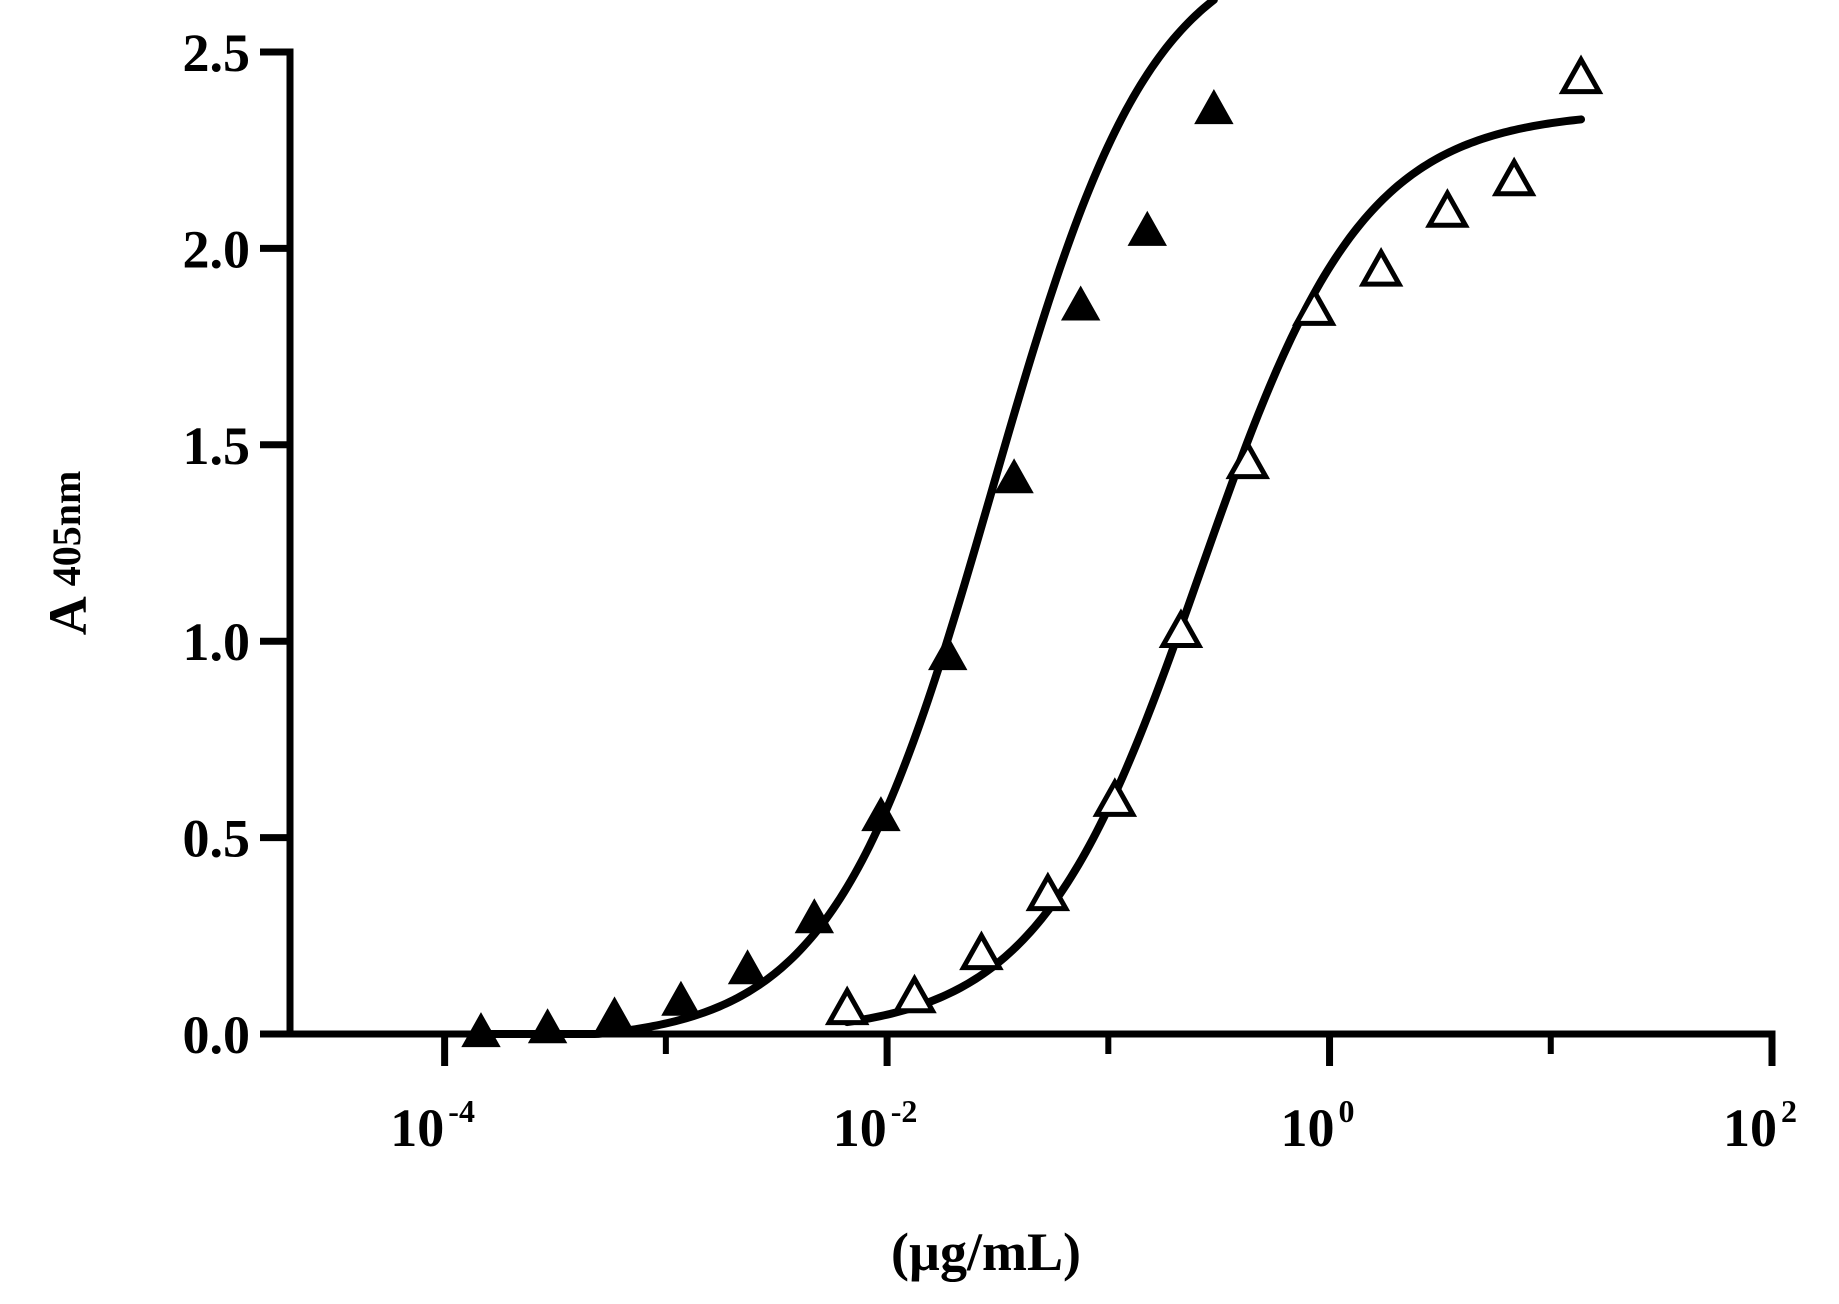 The image size is (1839, 1304). Describe the element at coordinates (217, 1035) in the screenshot. I see `y-tick-label: 0.0` at that location.